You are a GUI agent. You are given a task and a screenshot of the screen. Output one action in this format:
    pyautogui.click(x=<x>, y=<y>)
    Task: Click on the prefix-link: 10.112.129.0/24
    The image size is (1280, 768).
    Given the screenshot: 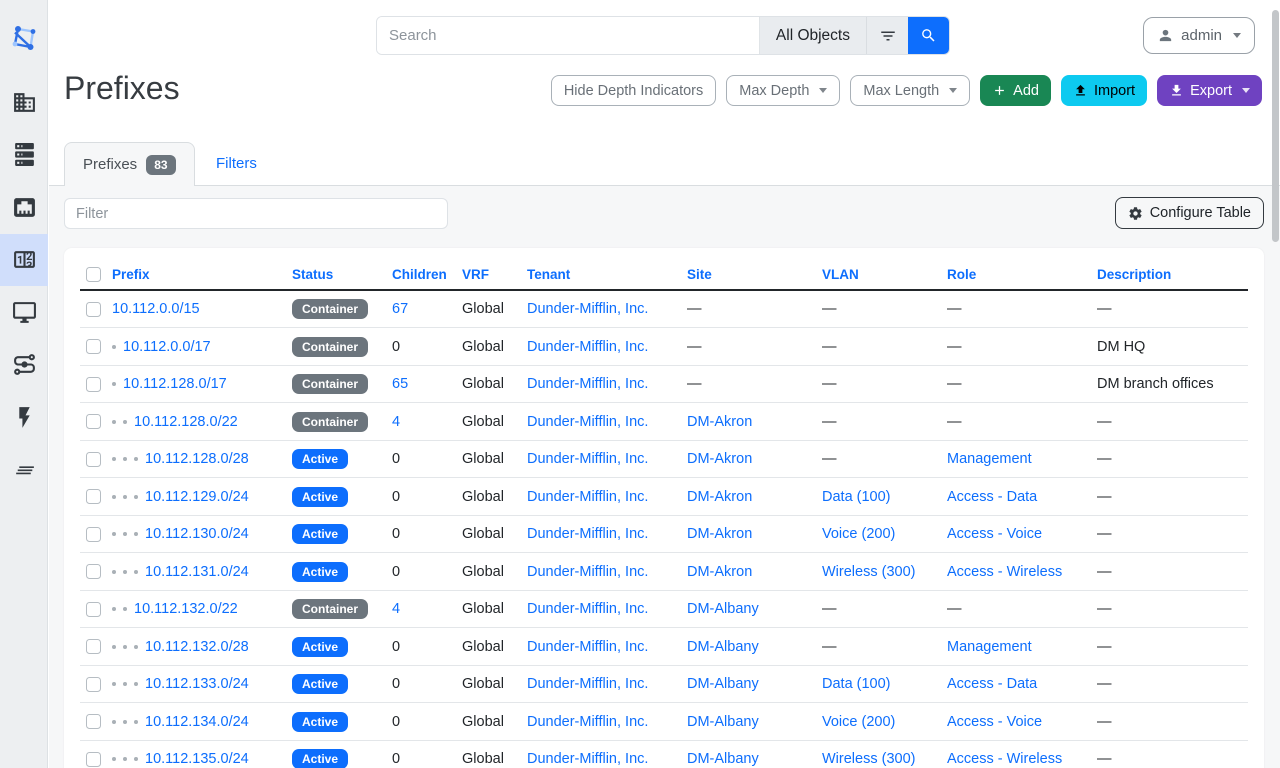 What is the action you would take?
    pyautogui.click(x=197, y=496)
    